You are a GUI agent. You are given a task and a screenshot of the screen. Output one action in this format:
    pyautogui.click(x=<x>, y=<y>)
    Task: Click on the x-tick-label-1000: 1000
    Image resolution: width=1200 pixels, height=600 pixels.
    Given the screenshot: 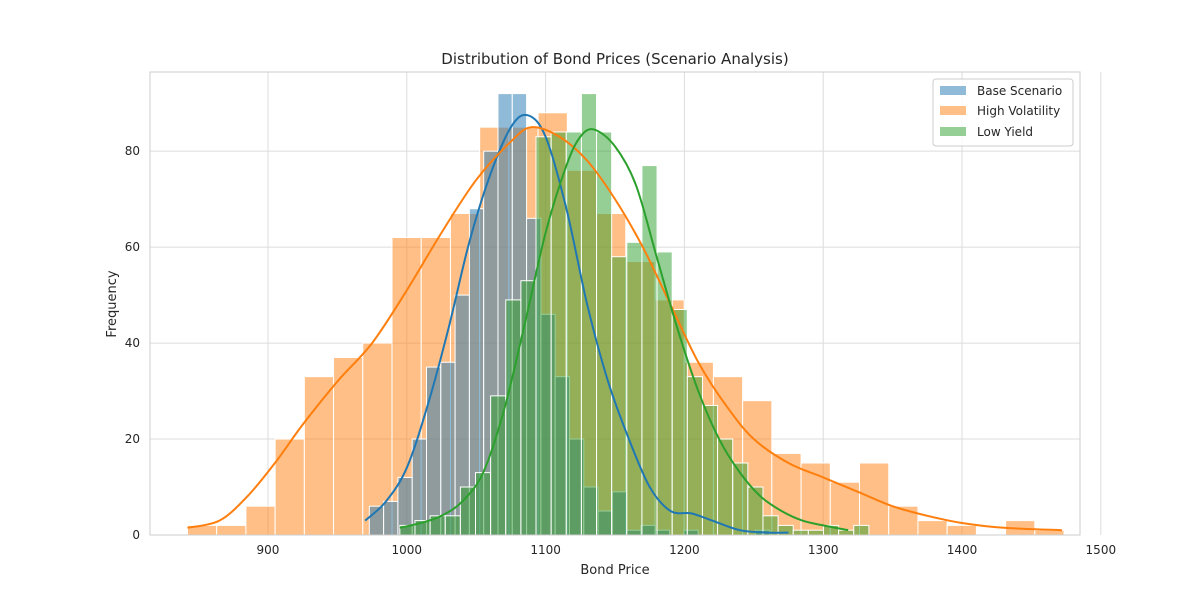 What is the action you would take?
    pyautogui.click(x=407, y=550)
    